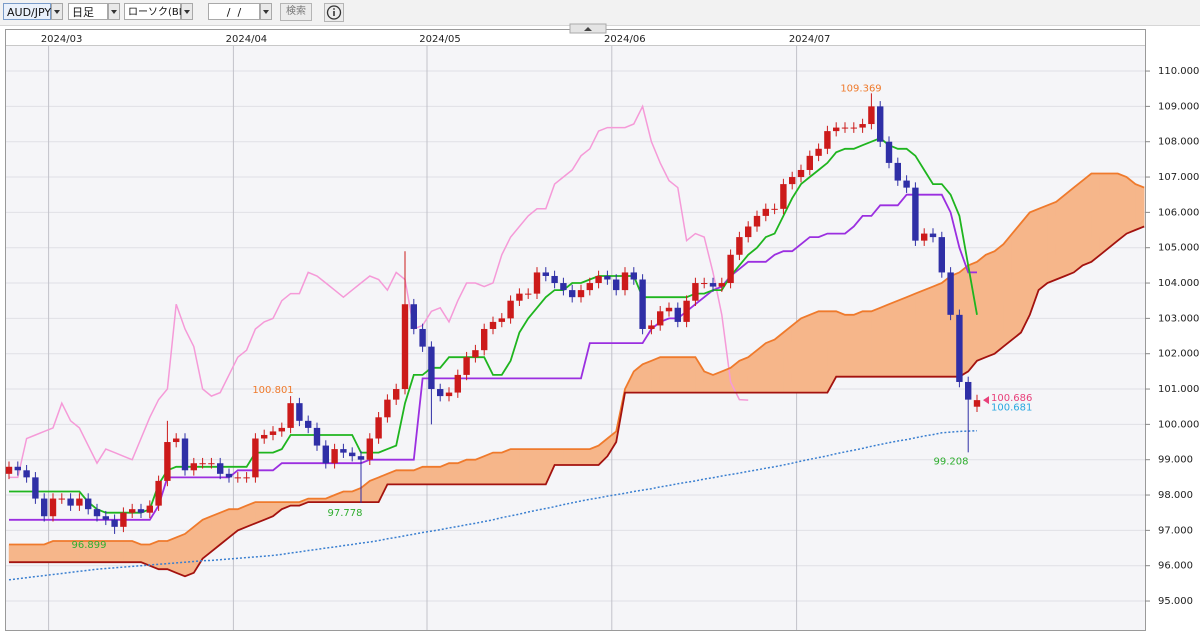 The image size is (1200, 632). I want to click on search-button: 検索, so click(296, 12).